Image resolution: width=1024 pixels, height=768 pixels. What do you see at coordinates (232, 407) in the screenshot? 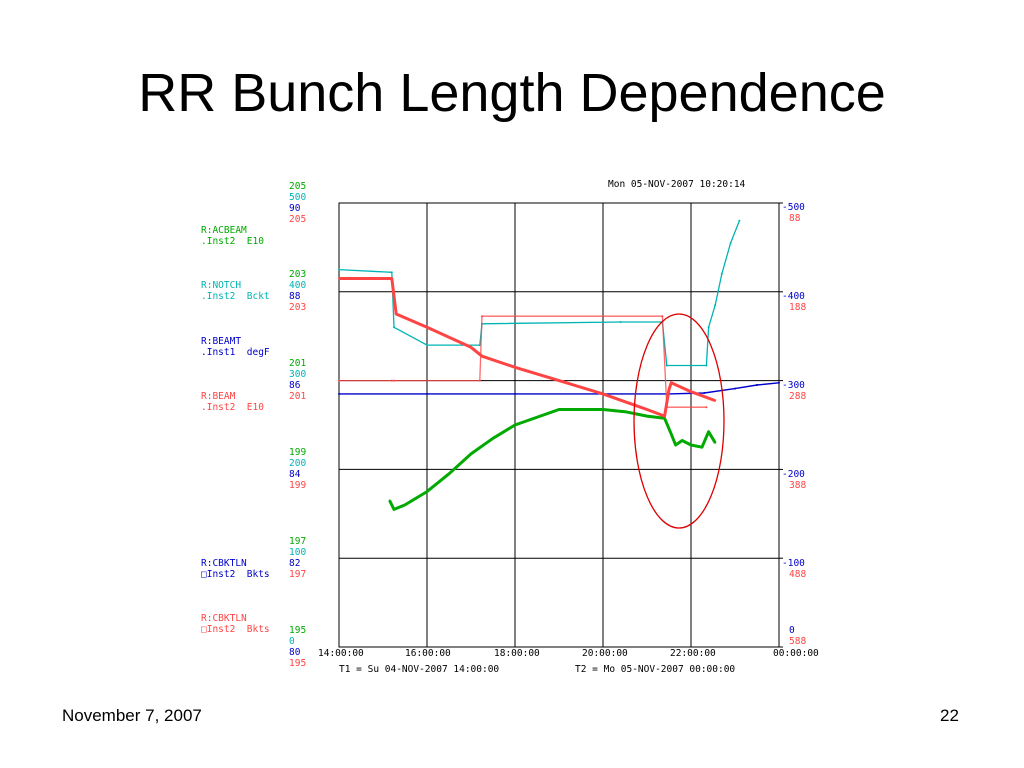
I see `series-units-beam: .Inst2 E10` at bounding box center [232, 407].